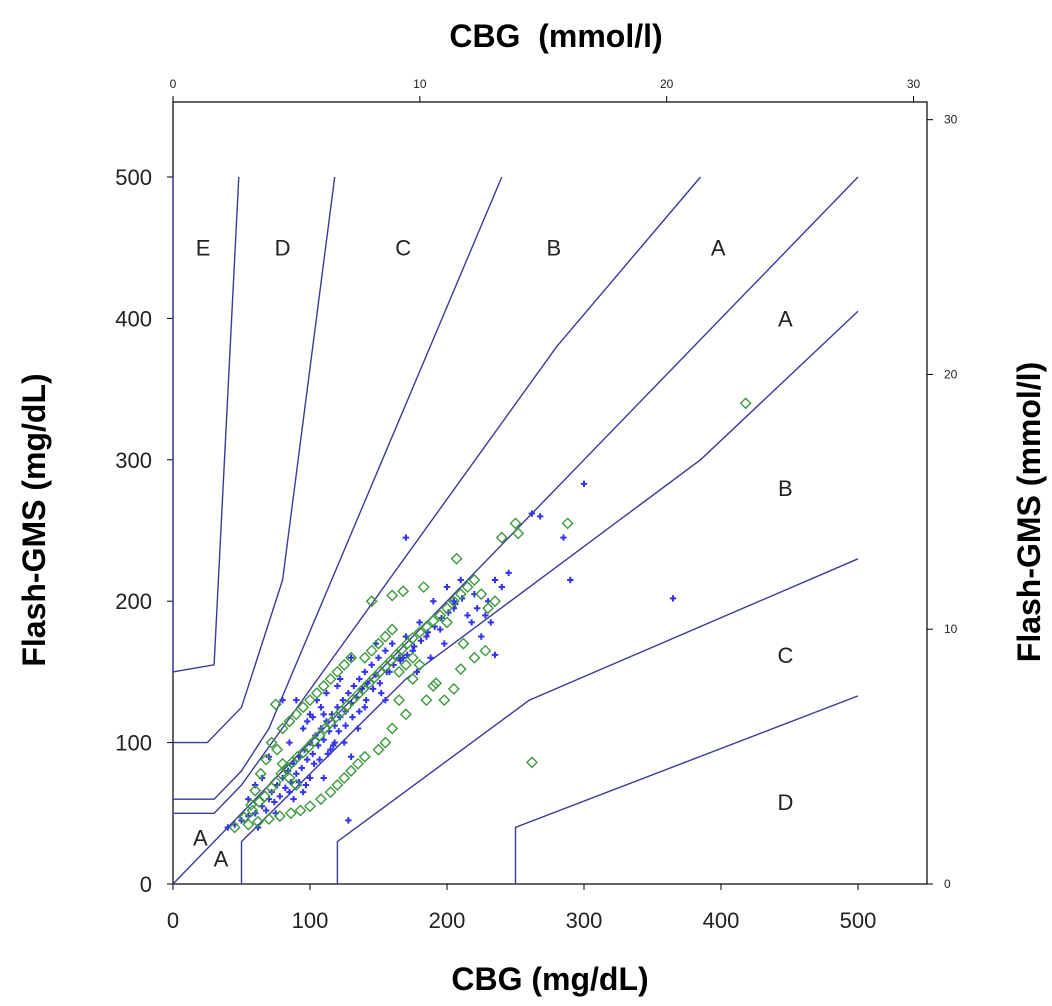 The width and height of the screenshot is (1052, 1006). Describe the element at coordinates (555, 36) in the screenshot. I see `x-axis-title-top: CBG (mmol/l)` at that location.